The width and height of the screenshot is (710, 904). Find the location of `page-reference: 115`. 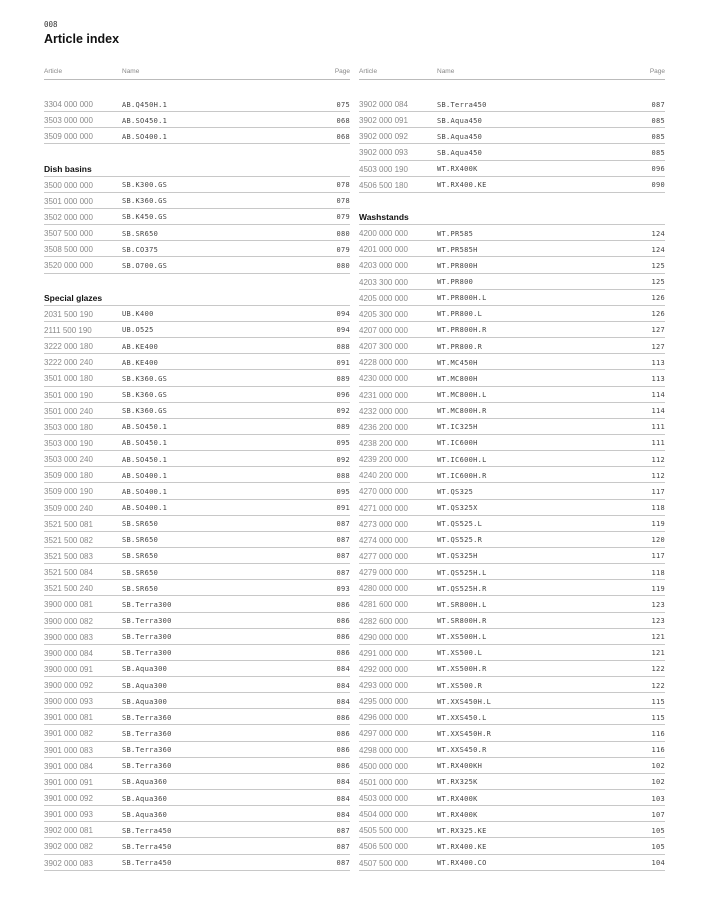

page-reference: 115 is located at coordinates (658, 701).